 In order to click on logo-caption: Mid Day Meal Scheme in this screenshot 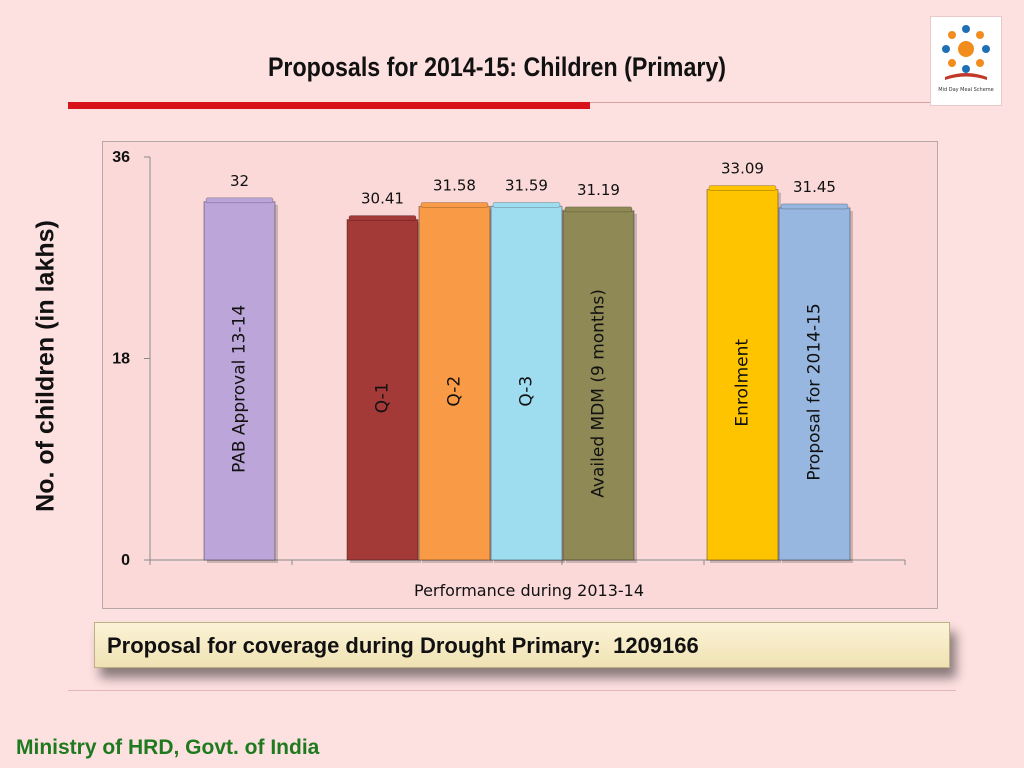, I will do `click(966, 90)`.